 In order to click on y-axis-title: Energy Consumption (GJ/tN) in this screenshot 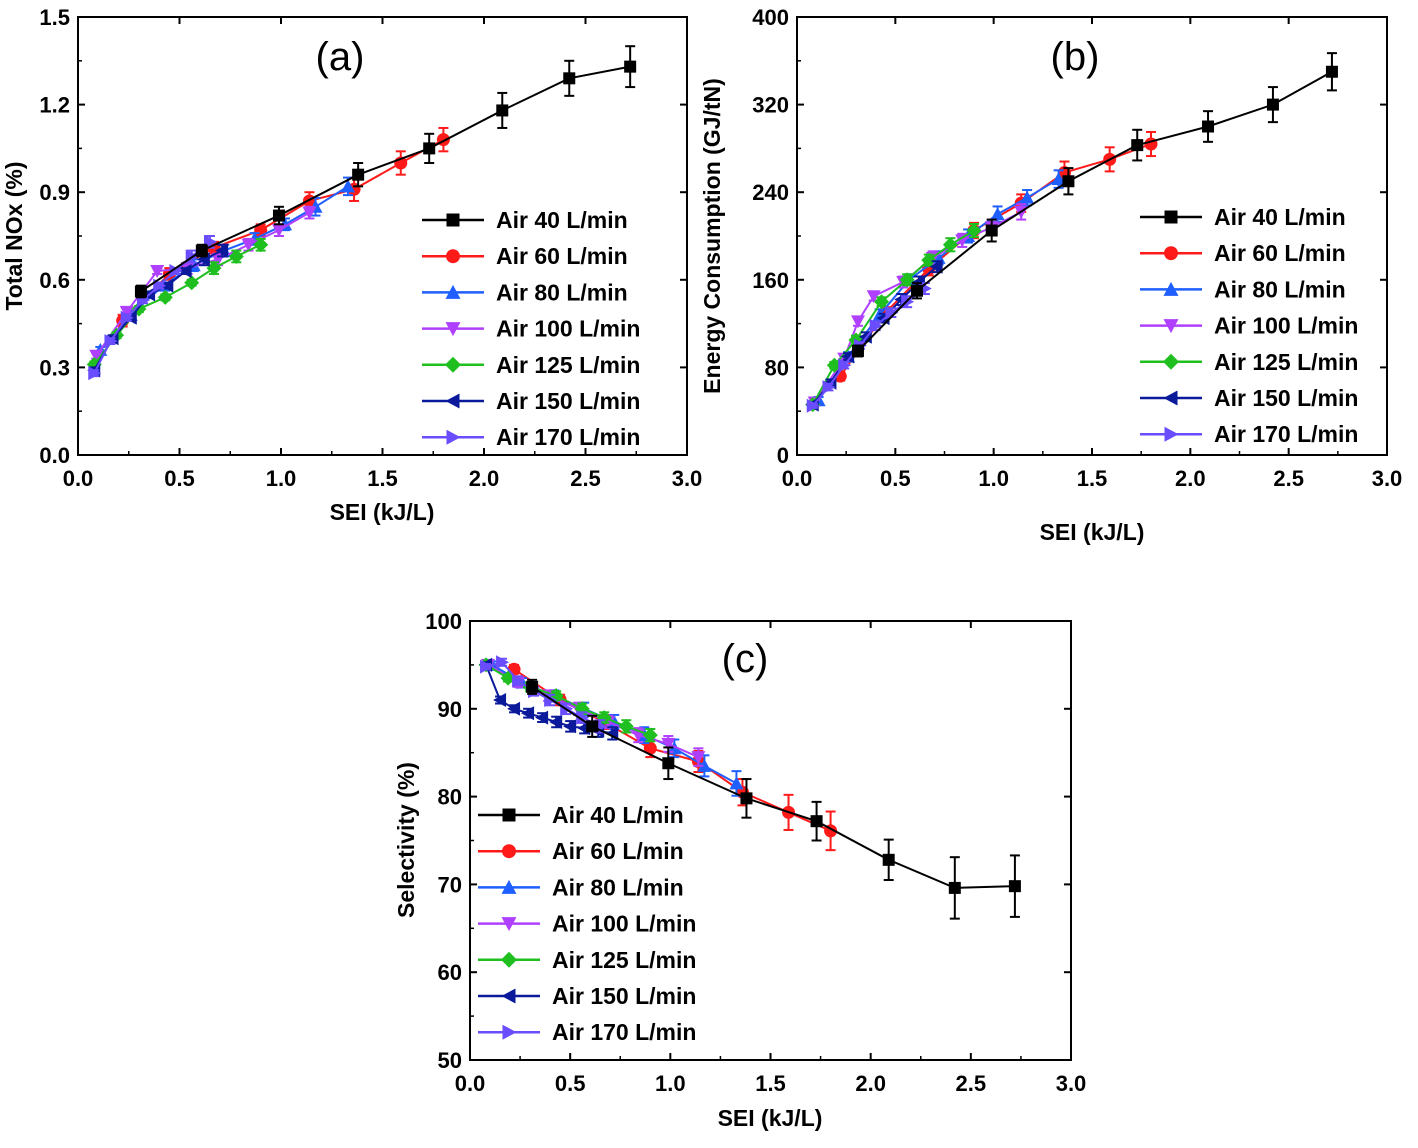, I will do `click(712, 236)`.